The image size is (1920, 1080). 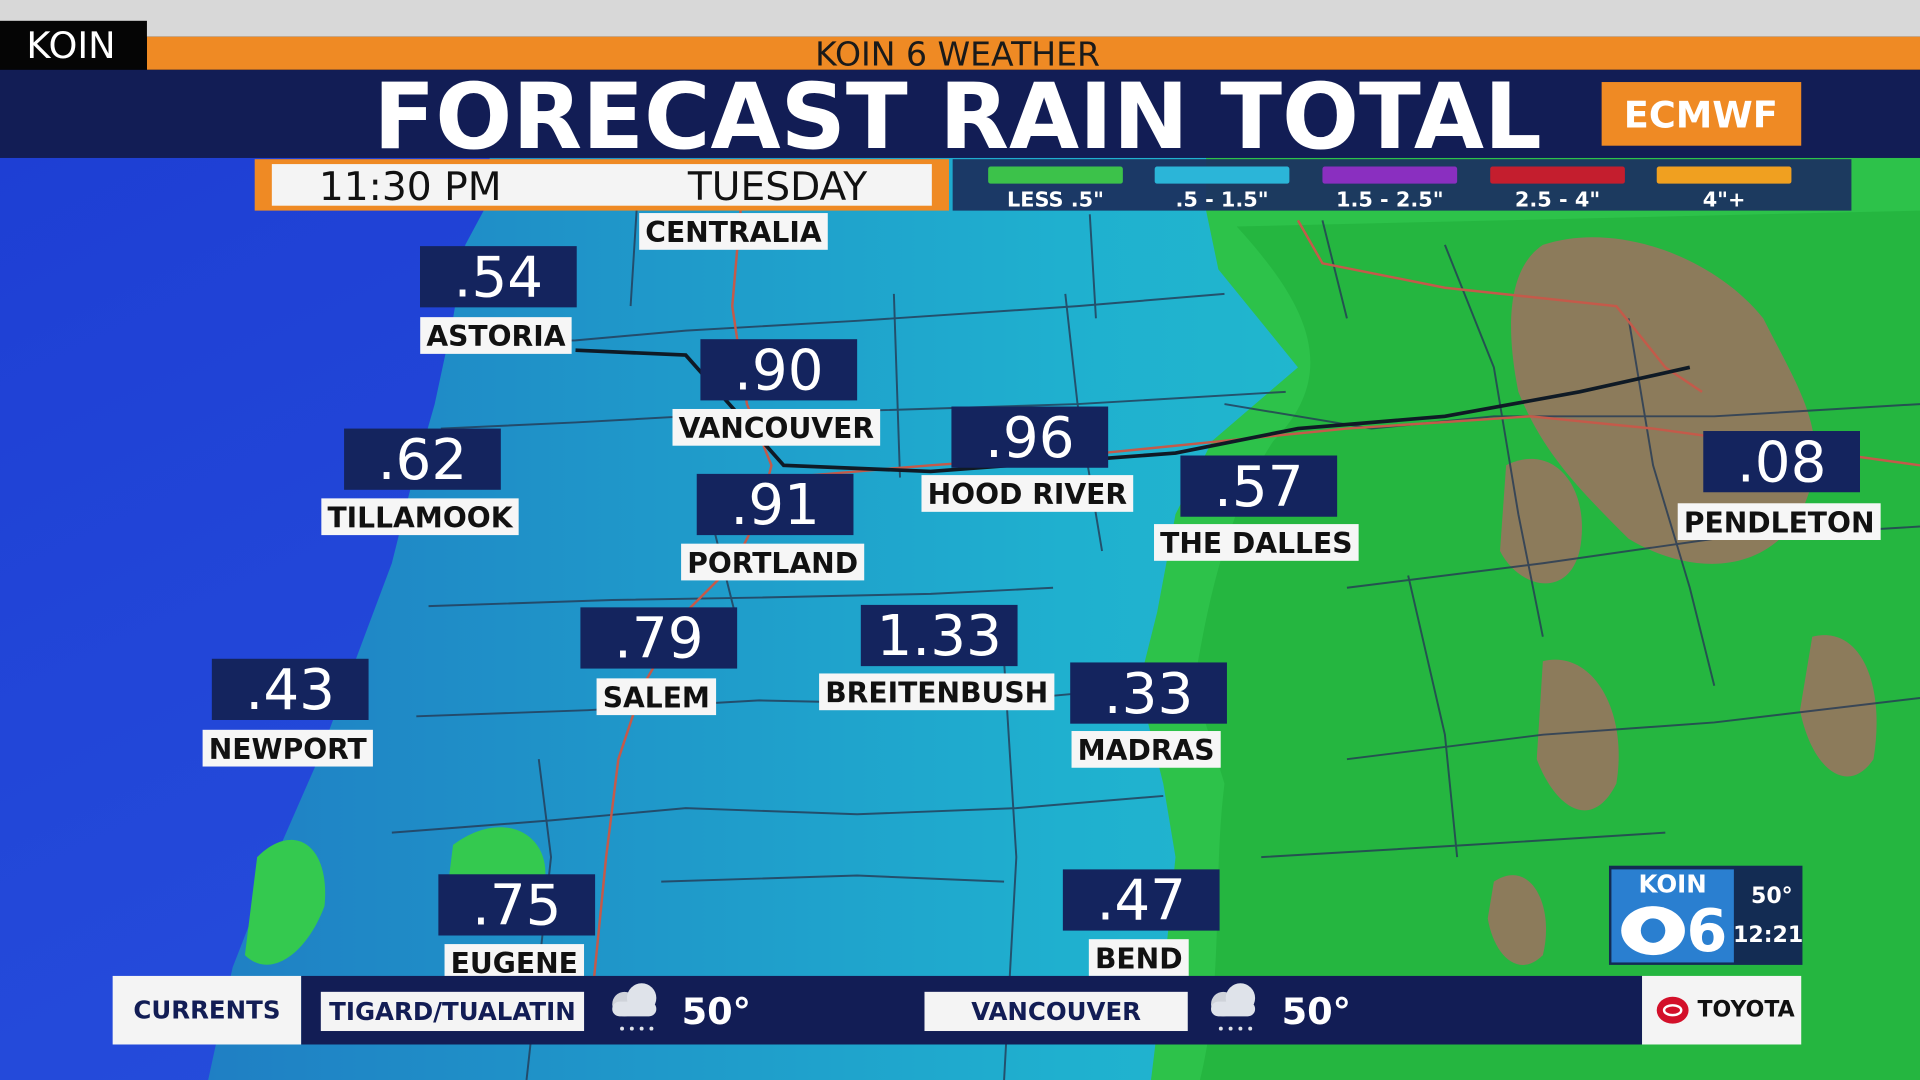 What do you see at coordinates (659, 639) in the screenshot?
I see `rain-total: .79` at bounding box center [659, 639].